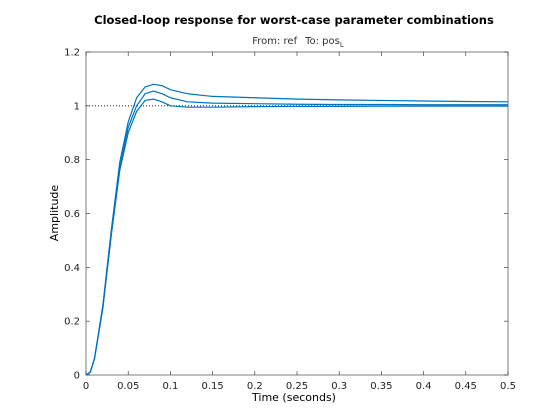 The height and width of the screenshot is (420, 560). I want to click on y-tick-label: 0.8, so click(72, 160).